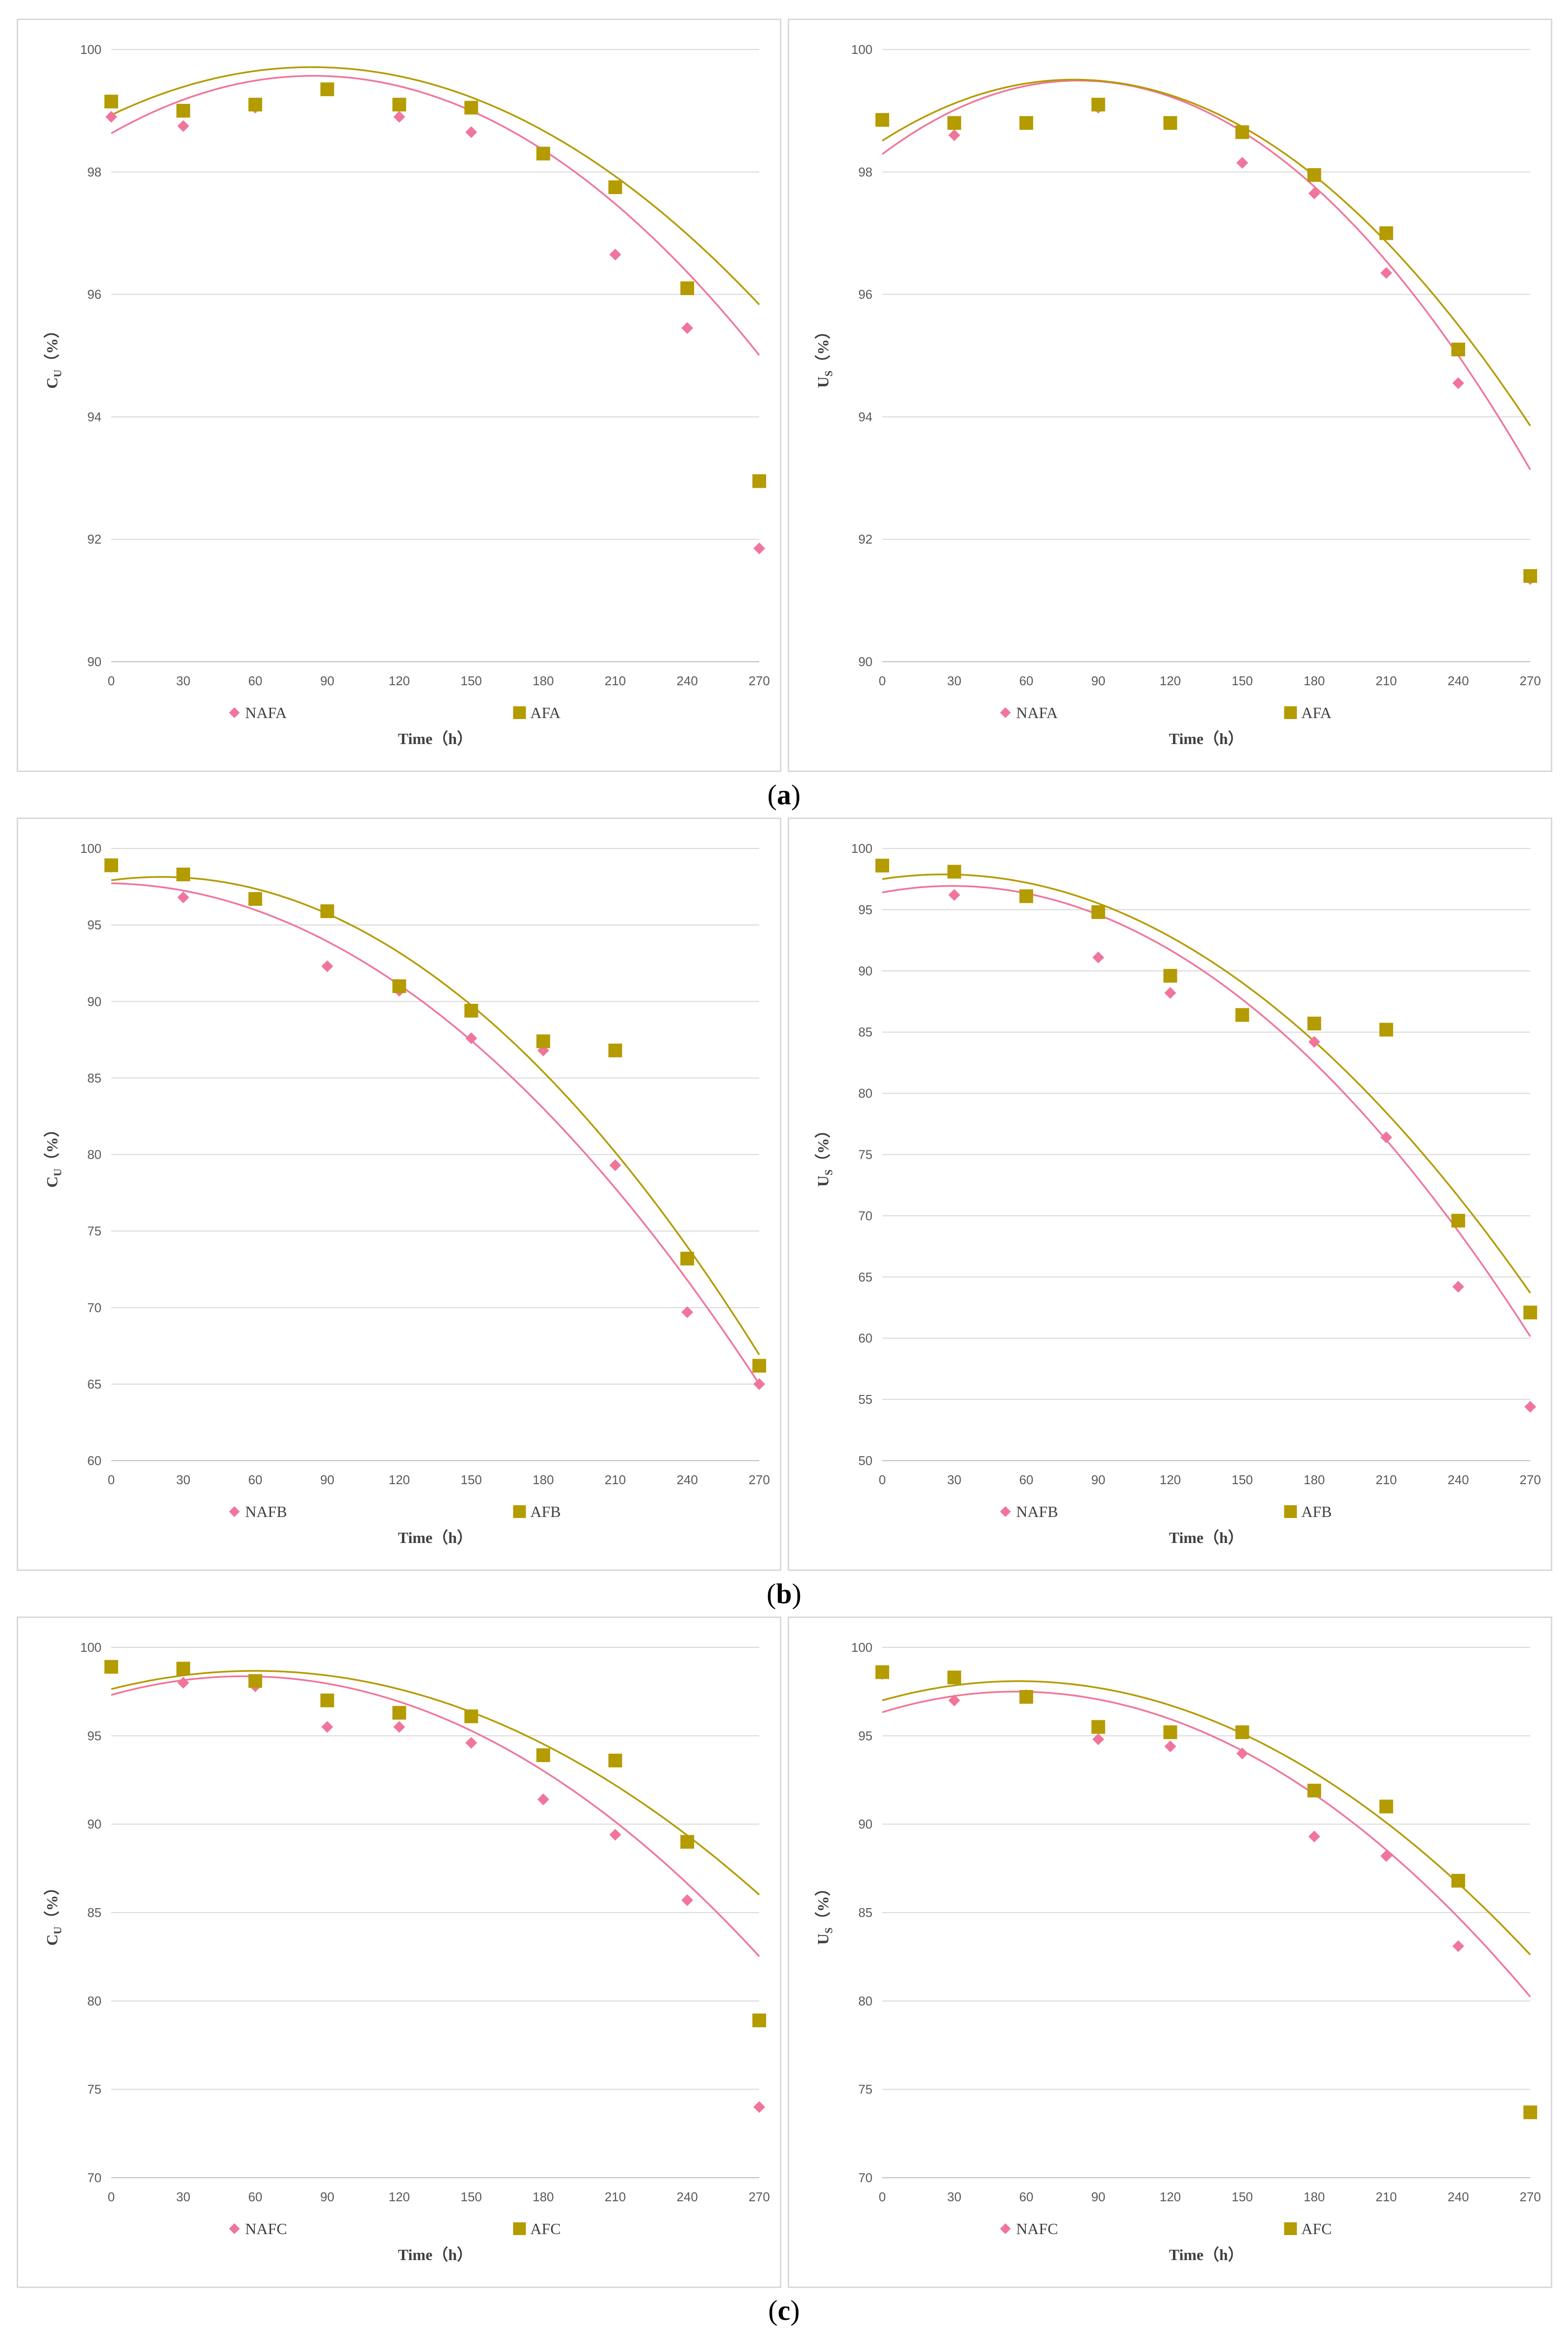 Image resolution: width=1568 pixels, height=2338 pixels. I want to click on y-tick-label: 50, so click(865, 1460).